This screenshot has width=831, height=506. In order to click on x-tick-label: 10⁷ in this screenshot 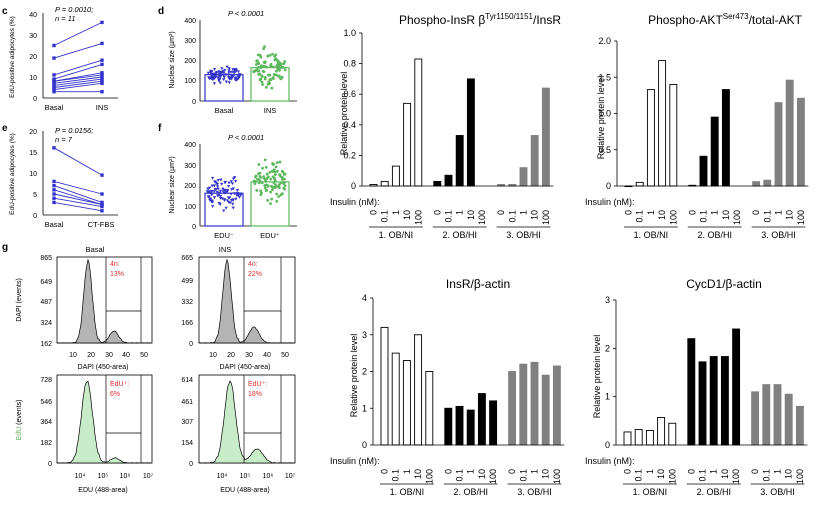, I will do `click(148, 476)`.